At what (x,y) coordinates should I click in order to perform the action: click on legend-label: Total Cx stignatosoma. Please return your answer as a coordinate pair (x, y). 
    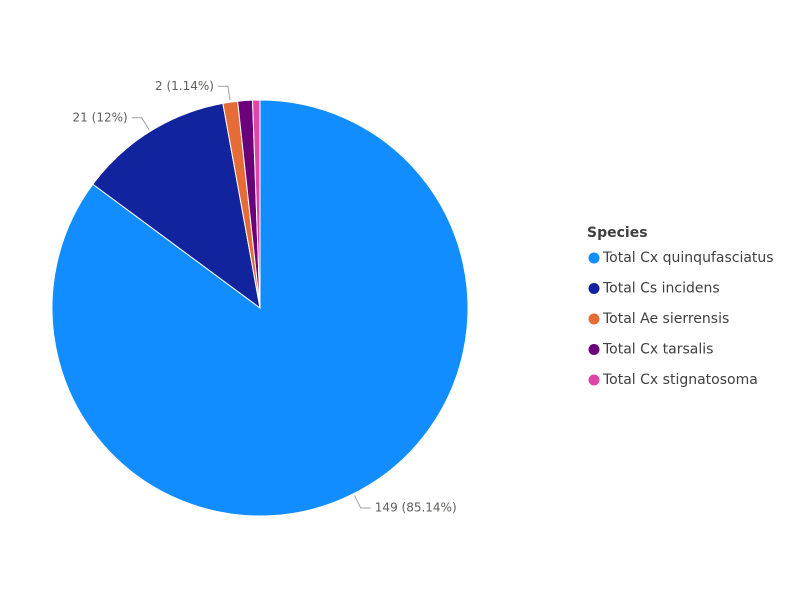
    Looking at the image, I should click on (680, 380).